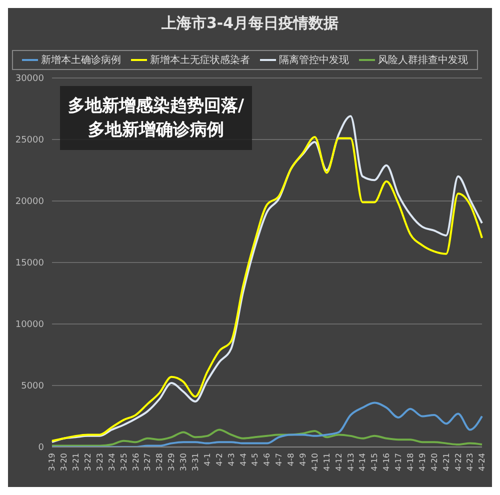 The height and width of the screenshot is (495, 500). Describe the element at coordinates (171, 462) in the screenshot. I see `x-tick-label: 3-29` at that location.